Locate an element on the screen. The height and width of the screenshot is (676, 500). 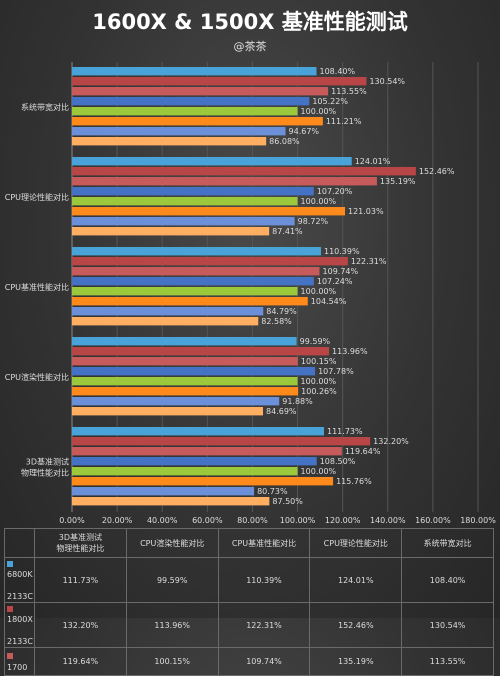
data-label: 104.54% is located at coordinates (329, 301).